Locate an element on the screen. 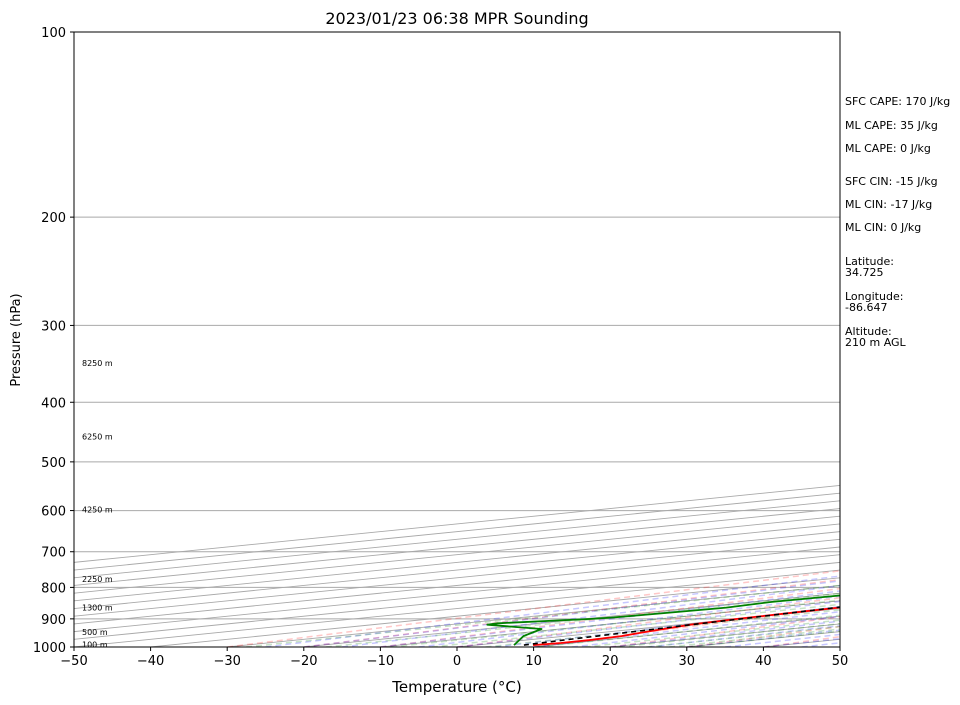 This screenshot has height=705, width=960. x-tick-label: 10 is located at coordinates (533, 661).